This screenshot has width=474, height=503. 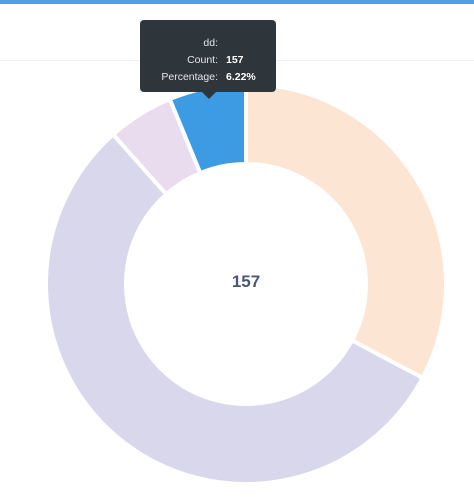 I want to click on tooltip-key: Count:, so click(x=202, y=59).